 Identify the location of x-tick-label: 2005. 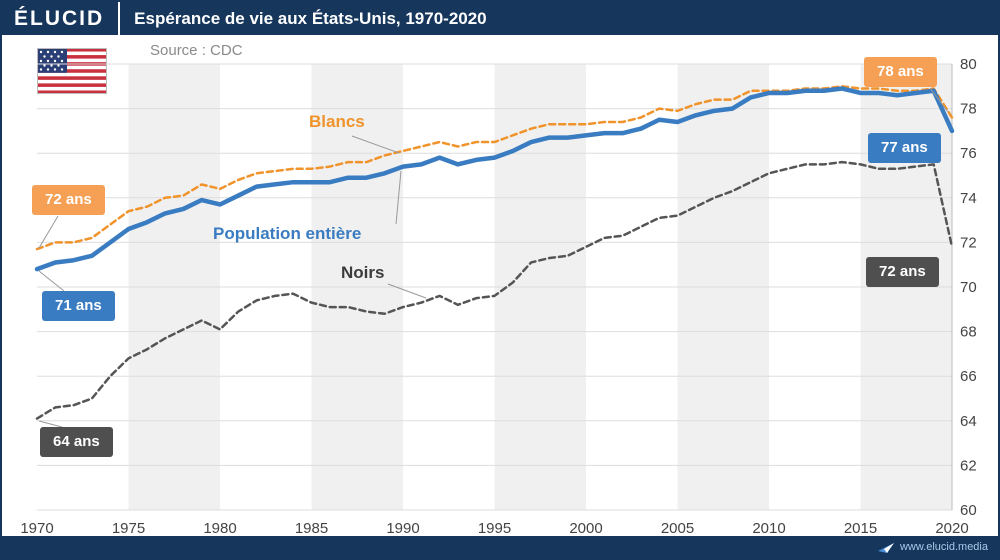
(677, 528).